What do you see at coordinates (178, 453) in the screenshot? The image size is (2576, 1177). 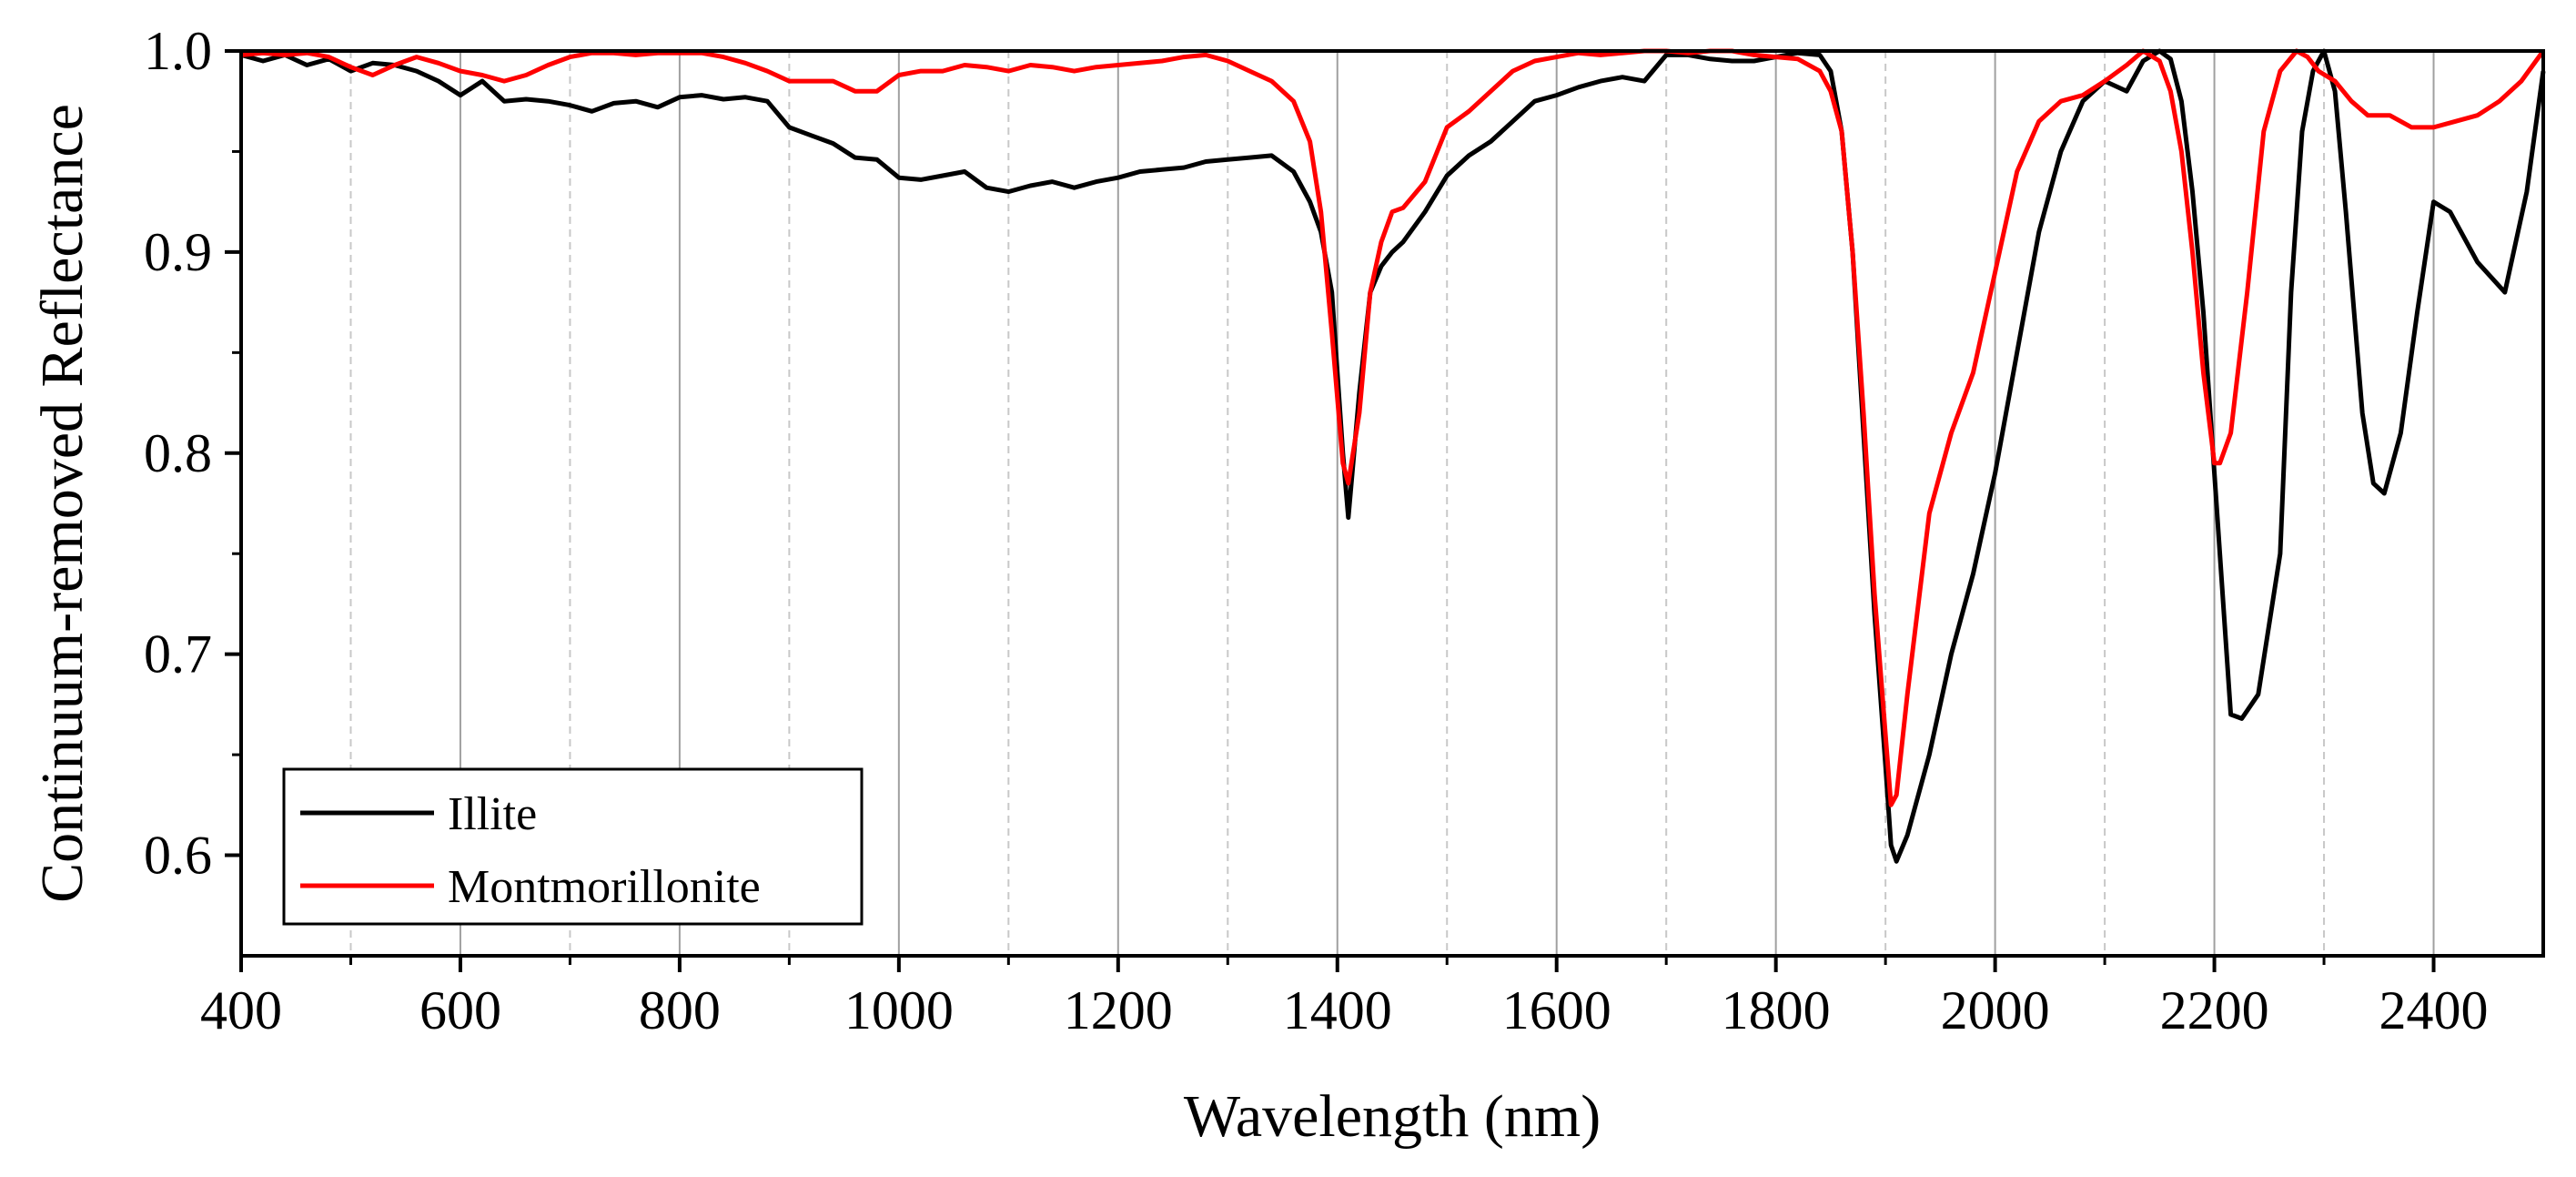 I see `y-tick-label: 0.8` at bounding box center [178, 453].